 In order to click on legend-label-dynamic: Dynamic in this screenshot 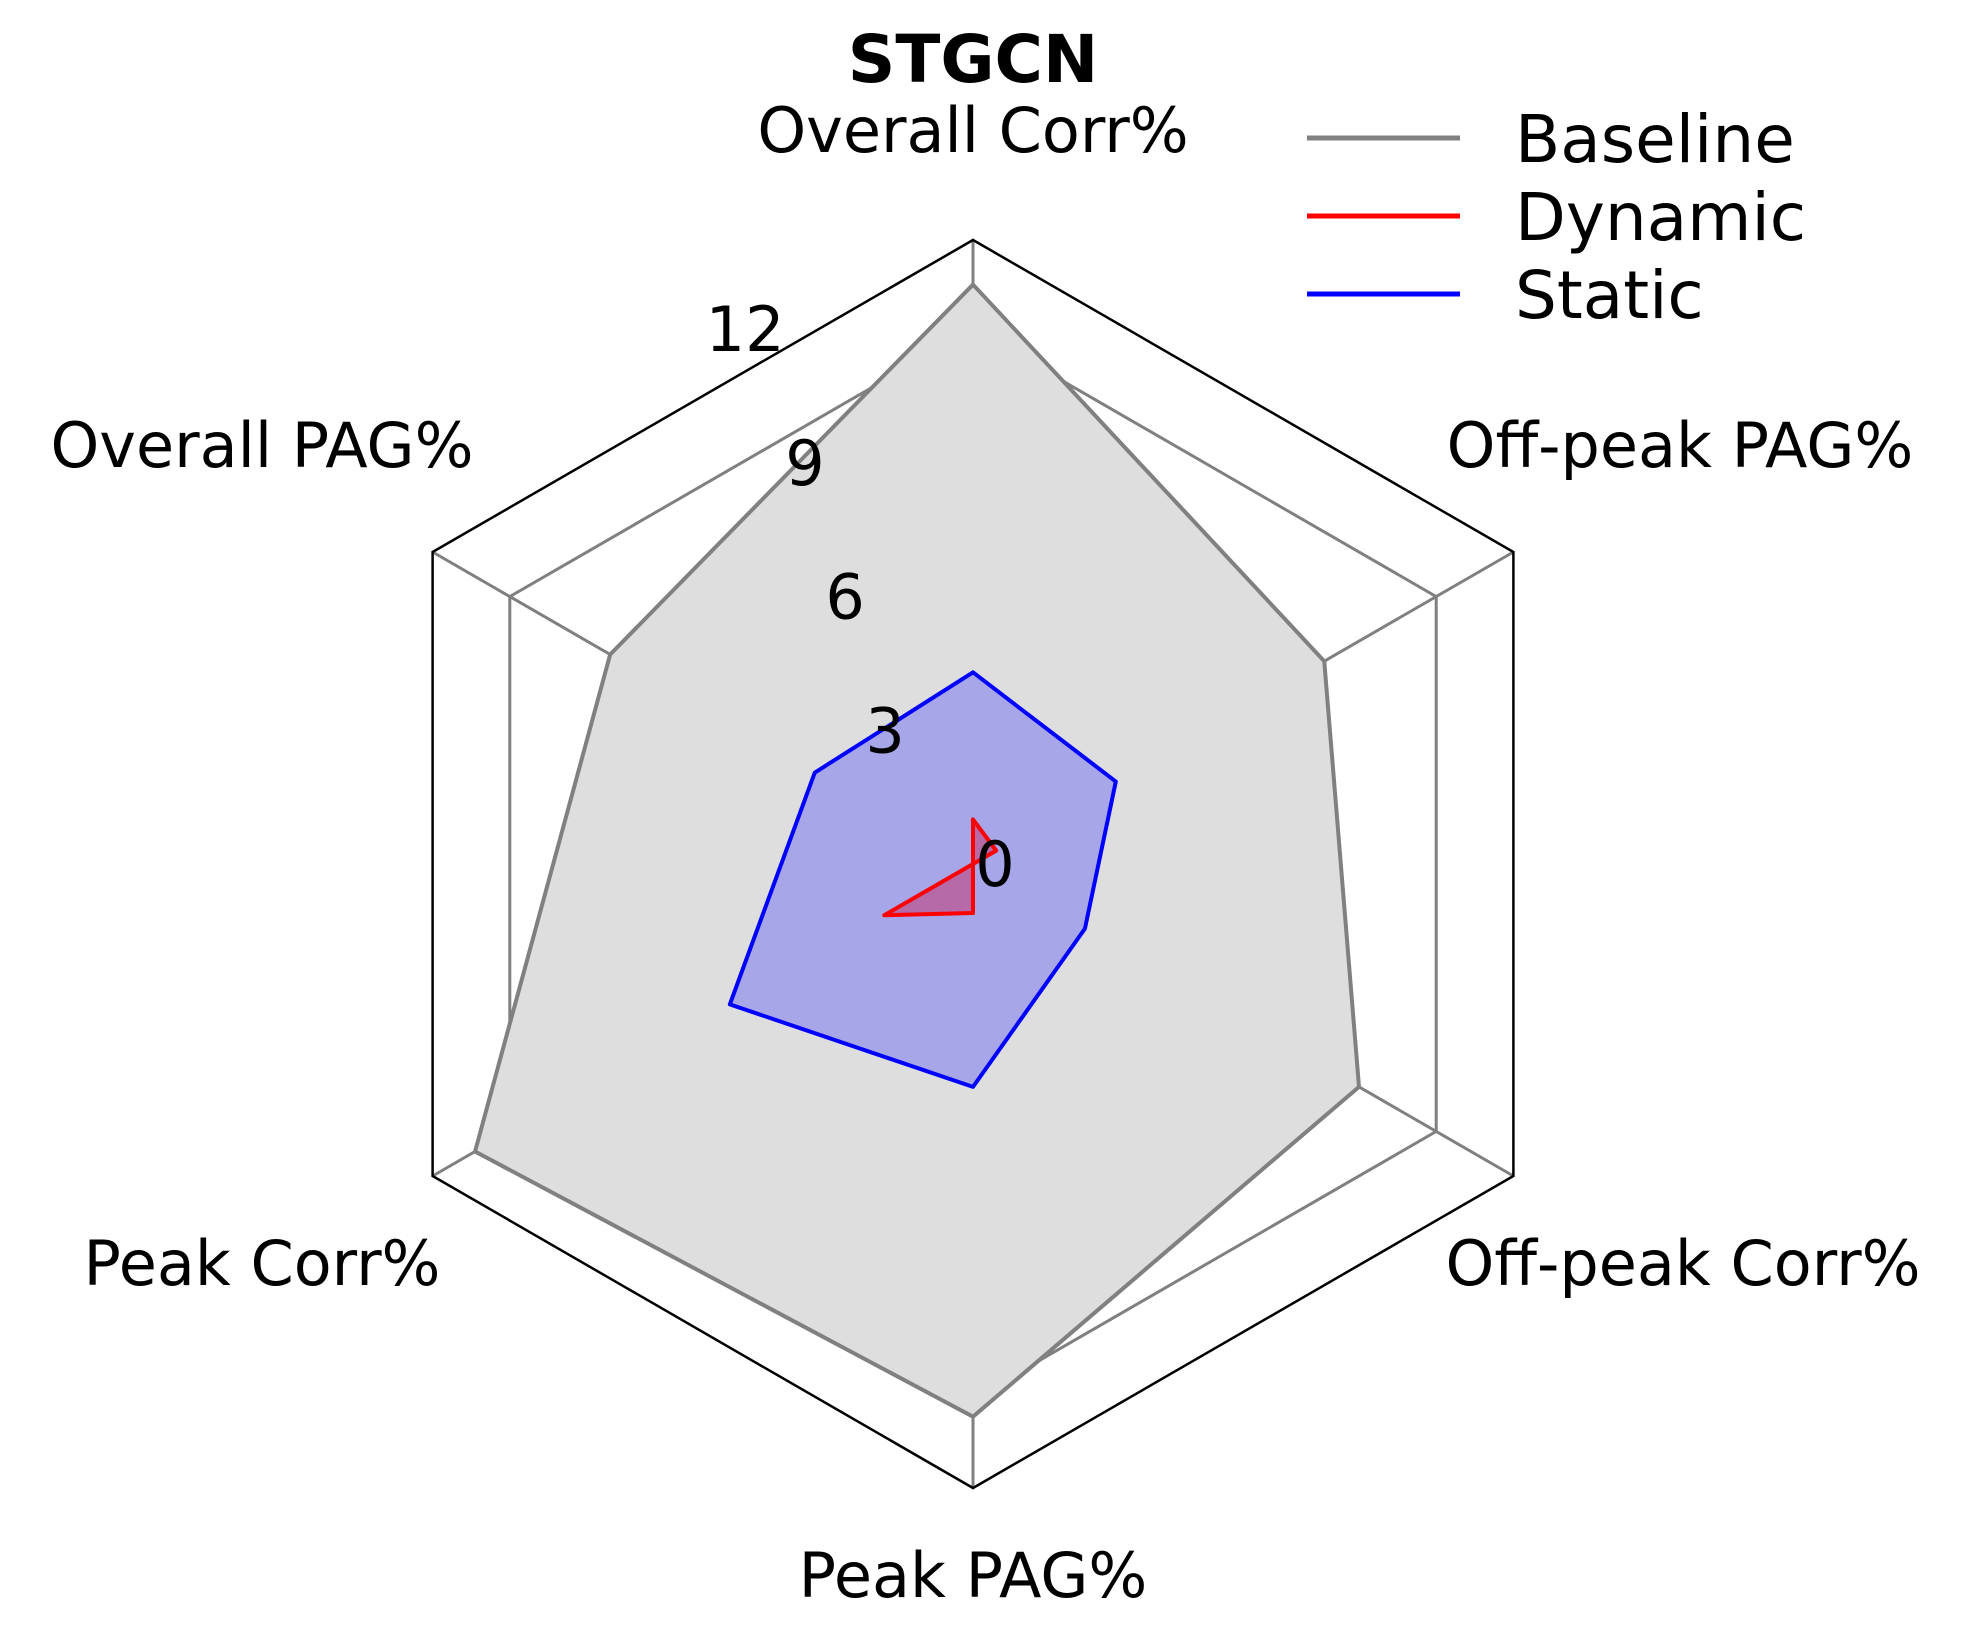, I will do `click(1660, 217)`.